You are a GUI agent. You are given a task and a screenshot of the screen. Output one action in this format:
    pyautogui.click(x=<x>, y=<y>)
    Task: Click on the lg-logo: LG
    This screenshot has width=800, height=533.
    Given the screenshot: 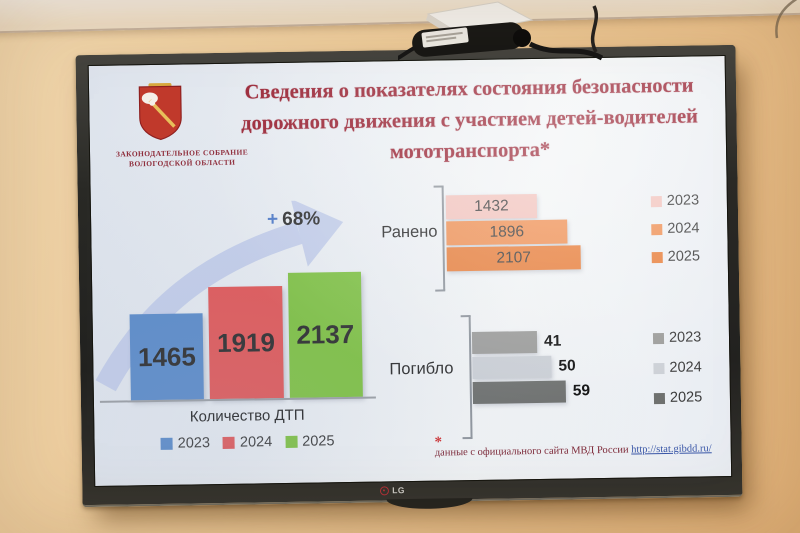 What is the action you would take?
    pyautogui.click(x=392, y=490)
    